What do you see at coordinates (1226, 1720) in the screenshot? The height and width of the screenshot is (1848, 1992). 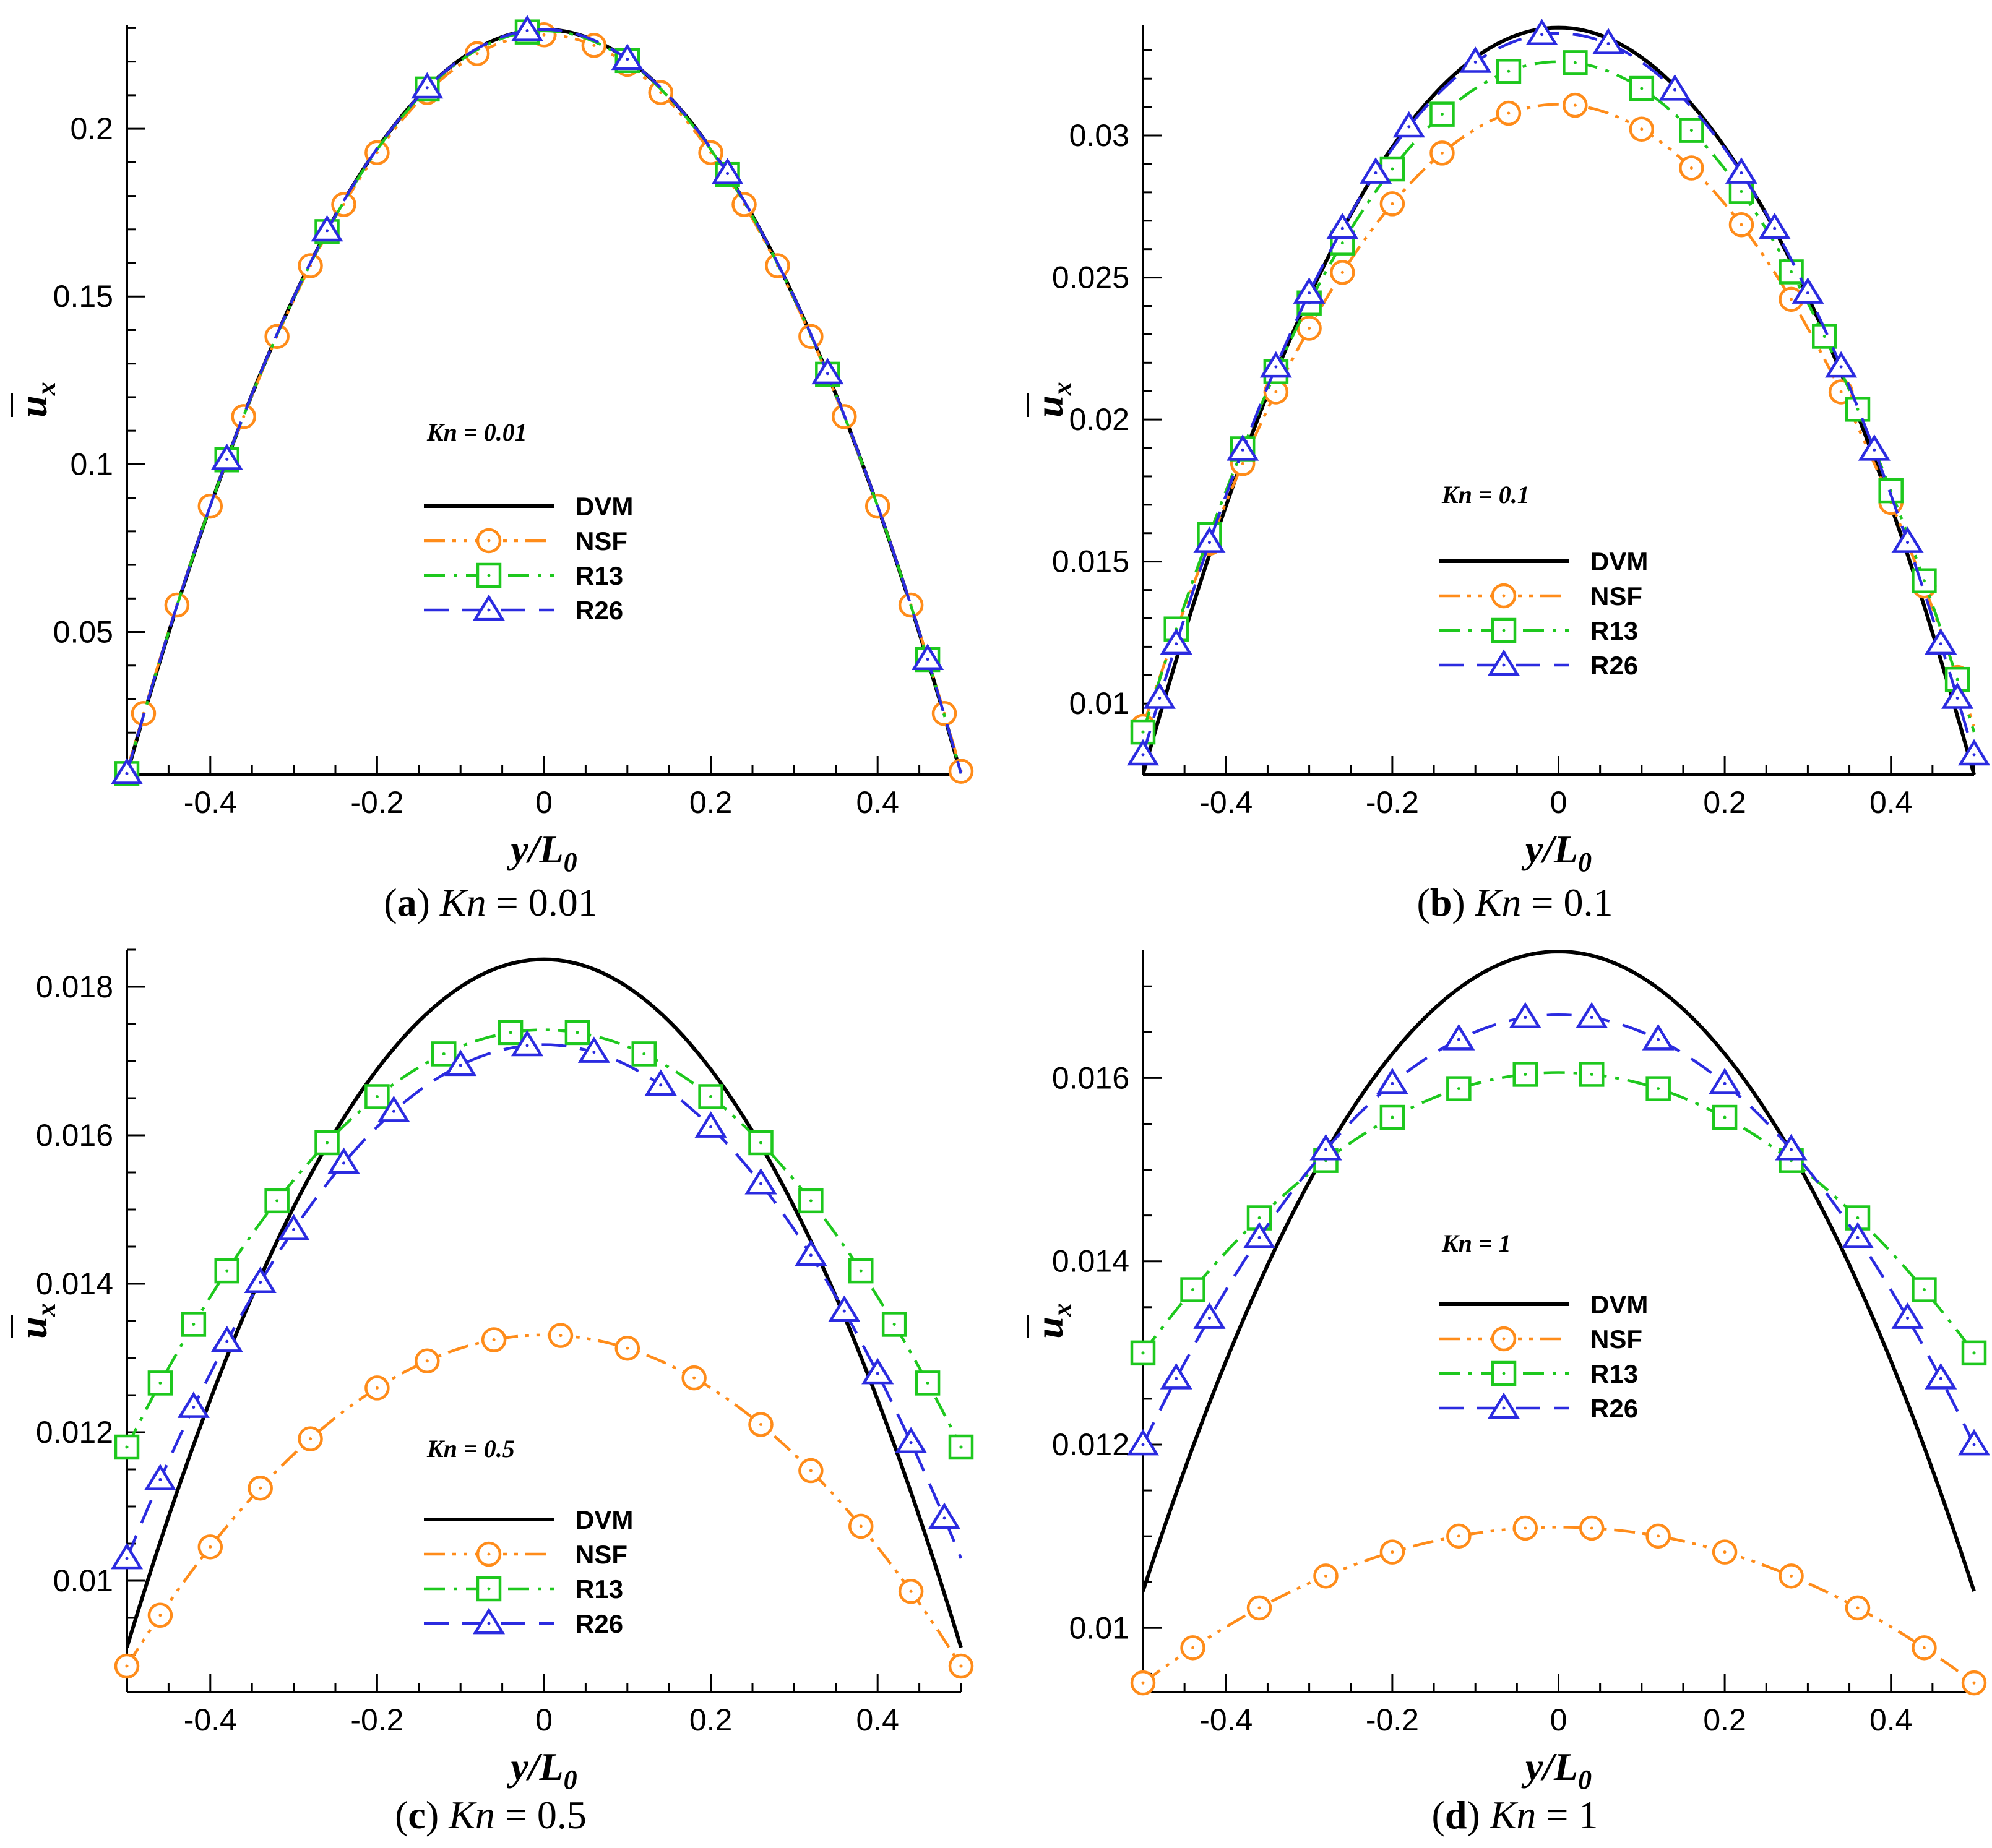 I see `x-tick-label: -0.4` at bounding box center [1226, 1720].